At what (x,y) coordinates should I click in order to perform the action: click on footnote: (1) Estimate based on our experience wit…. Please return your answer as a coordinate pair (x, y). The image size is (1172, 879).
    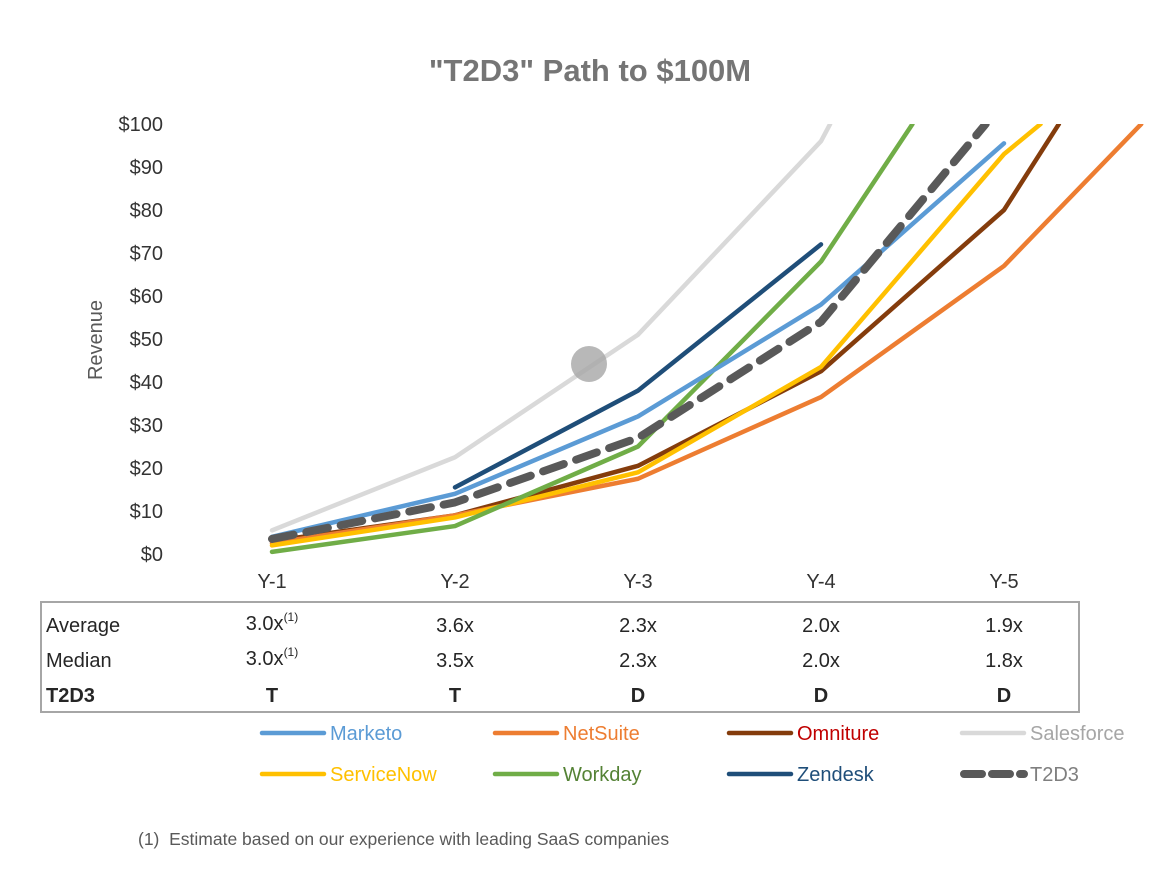
    Looking at the image, I should click on (403, 839).